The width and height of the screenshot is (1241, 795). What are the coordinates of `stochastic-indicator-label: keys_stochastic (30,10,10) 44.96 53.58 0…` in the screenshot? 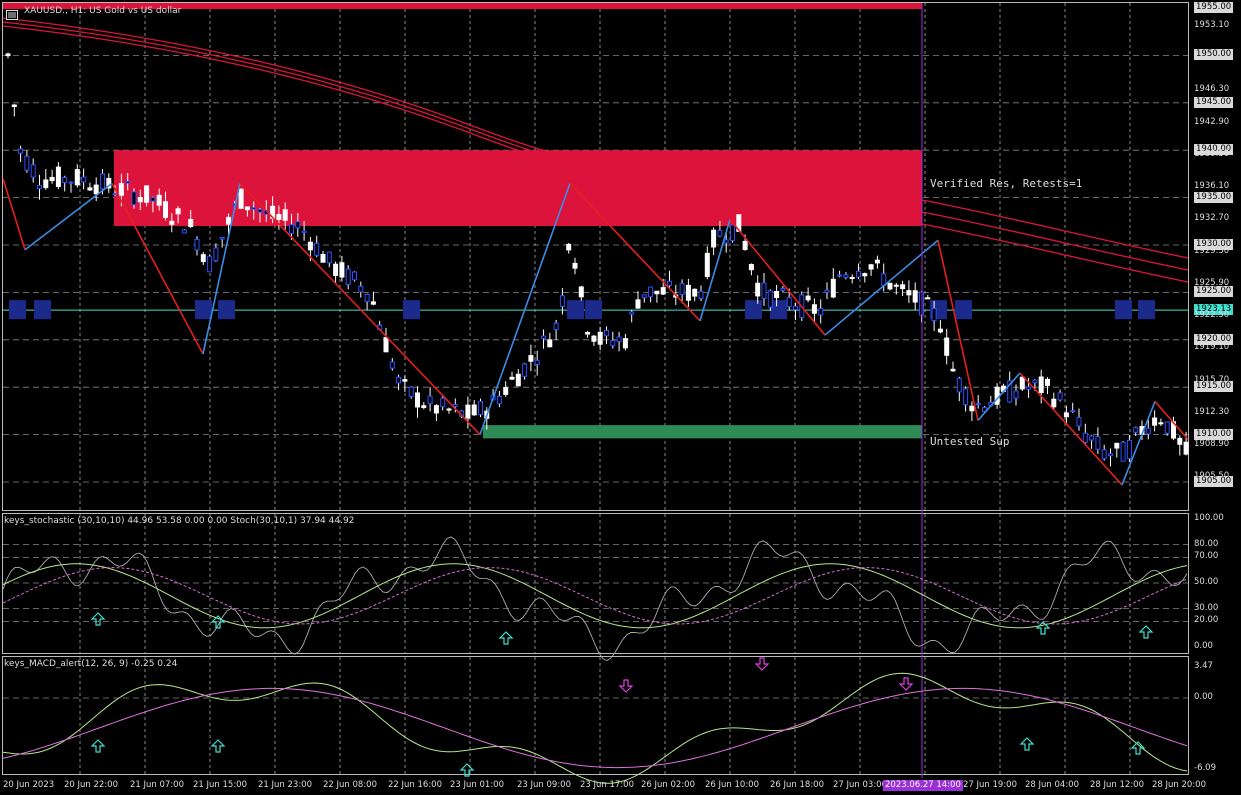 It's located at (179, 521).